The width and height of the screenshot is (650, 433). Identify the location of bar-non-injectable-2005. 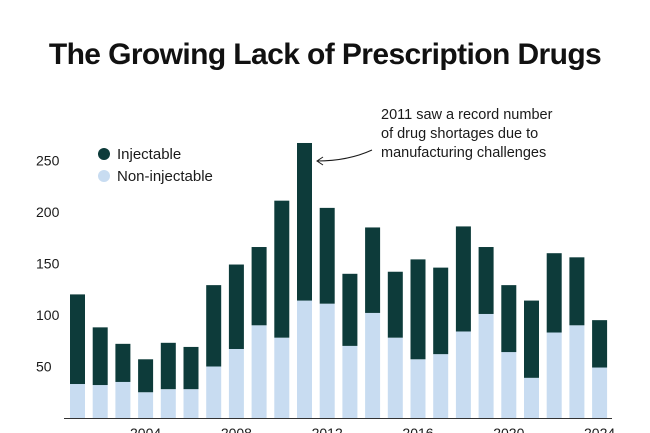
(168, 403).